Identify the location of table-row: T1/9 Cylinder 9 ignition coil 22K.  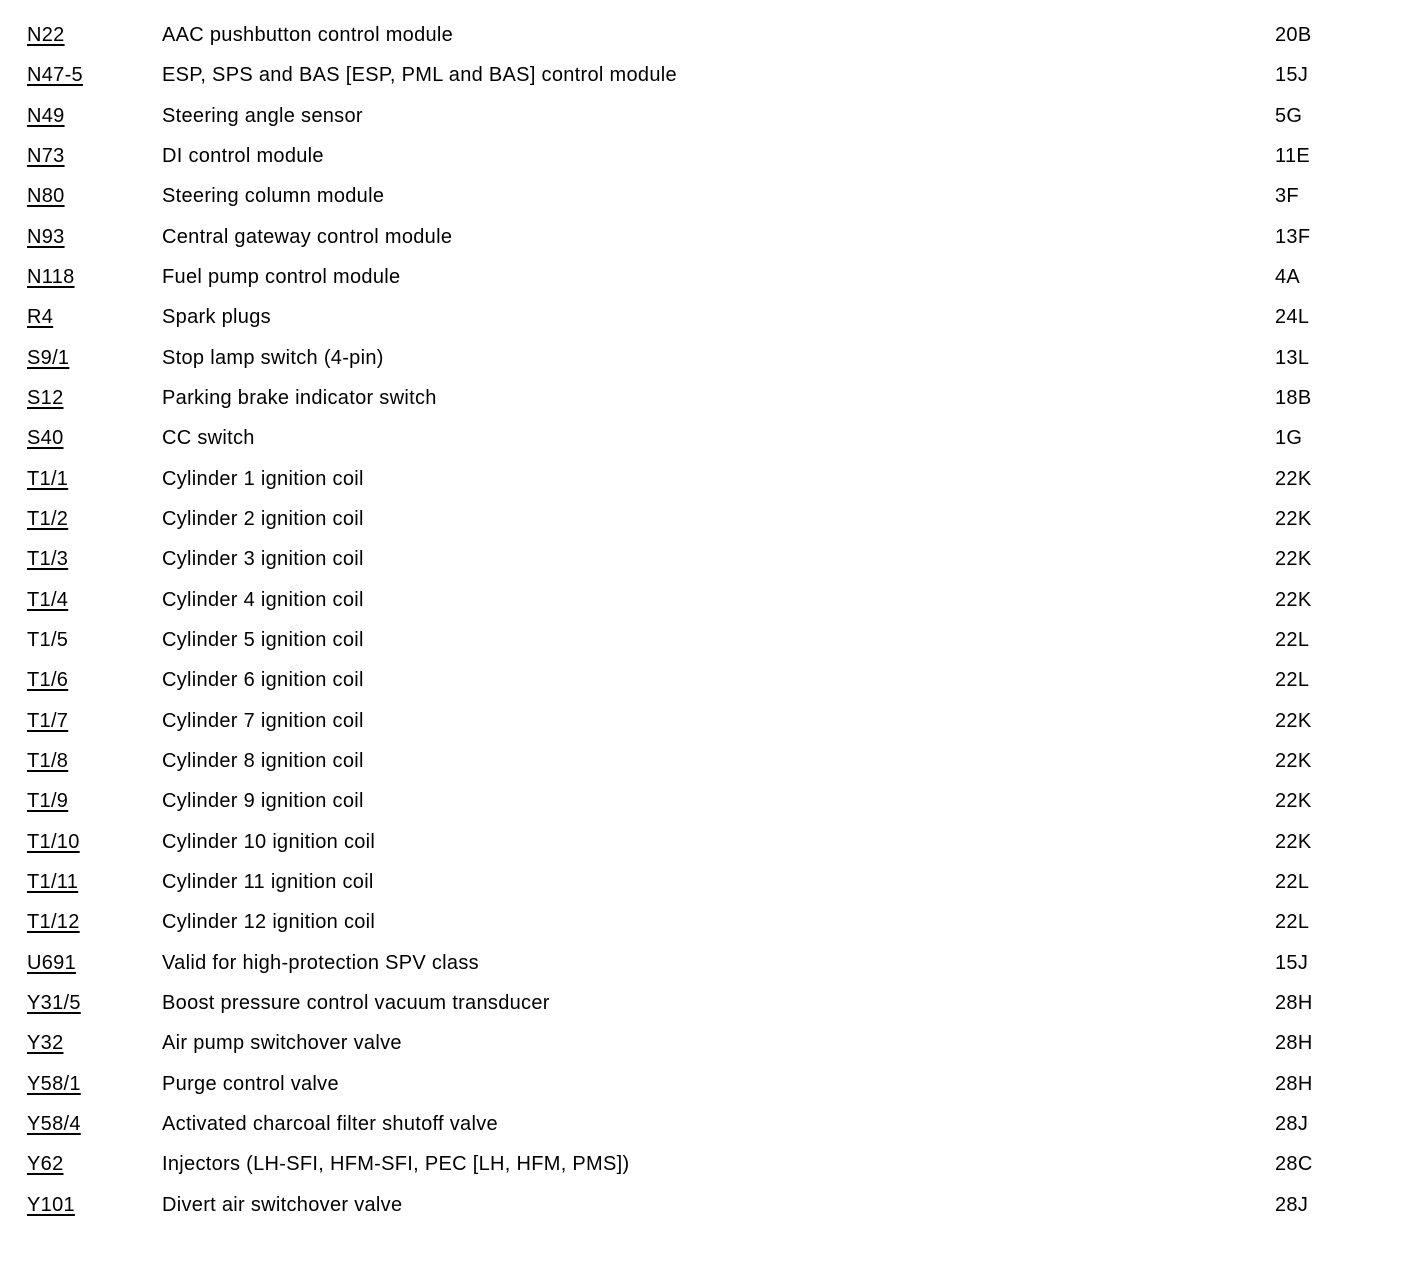
(704, 801).